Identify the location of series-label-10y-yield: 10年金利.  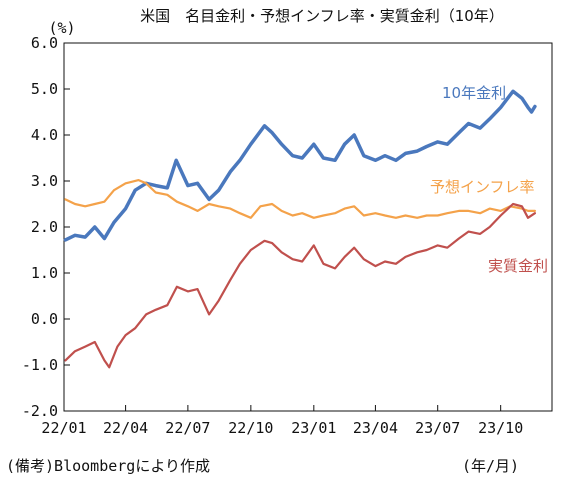
(474, 93).